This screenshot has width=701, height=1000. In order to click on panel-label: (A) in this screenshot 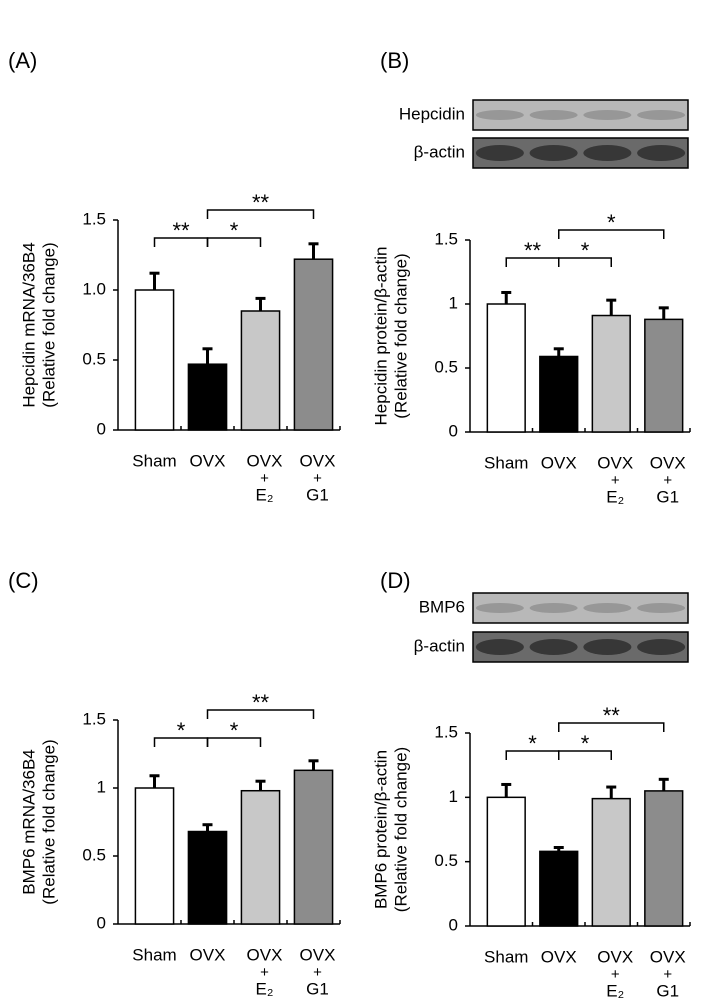, I will do `click(22, 60)`.